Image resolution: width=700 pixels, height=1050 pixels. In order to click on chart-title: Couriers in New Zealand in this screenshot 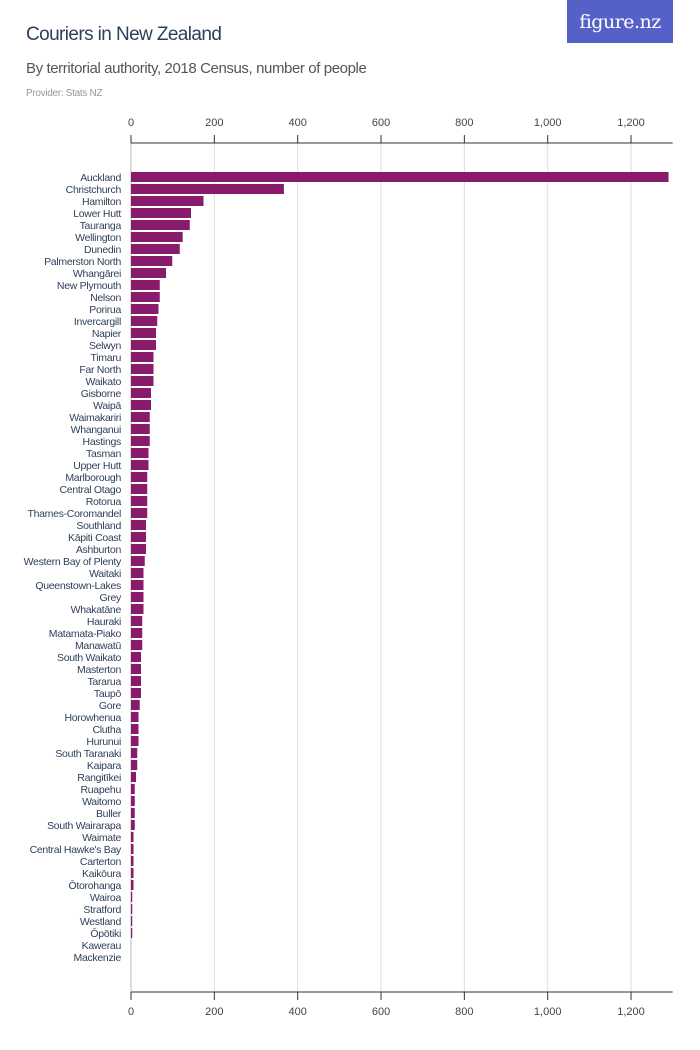, I will do `click(124, 34)`.